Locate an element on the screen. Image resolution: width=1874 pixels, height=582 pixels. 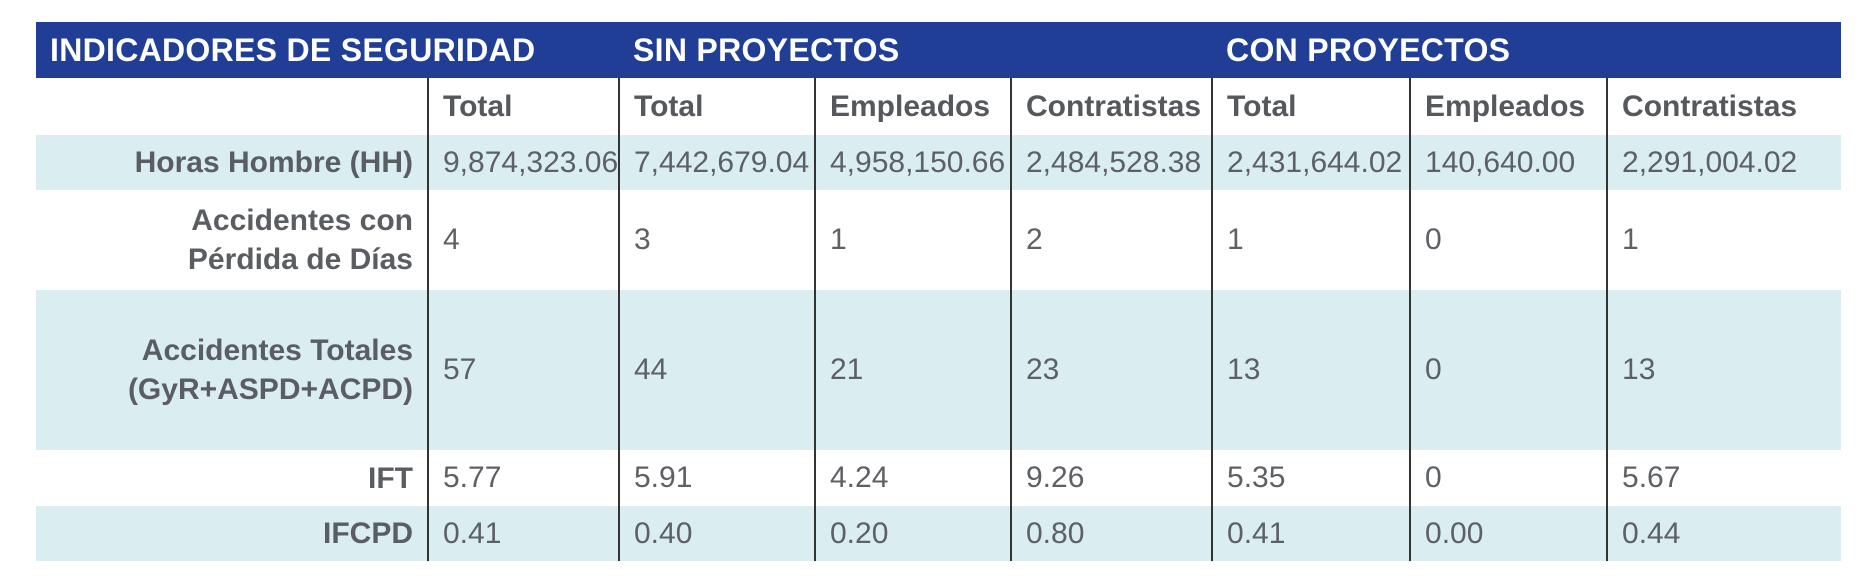
table-row: IFCPD 0.41 0.40 0.20 0.80 0.41 0.00 0.44 is located at coordinates (939, 533).